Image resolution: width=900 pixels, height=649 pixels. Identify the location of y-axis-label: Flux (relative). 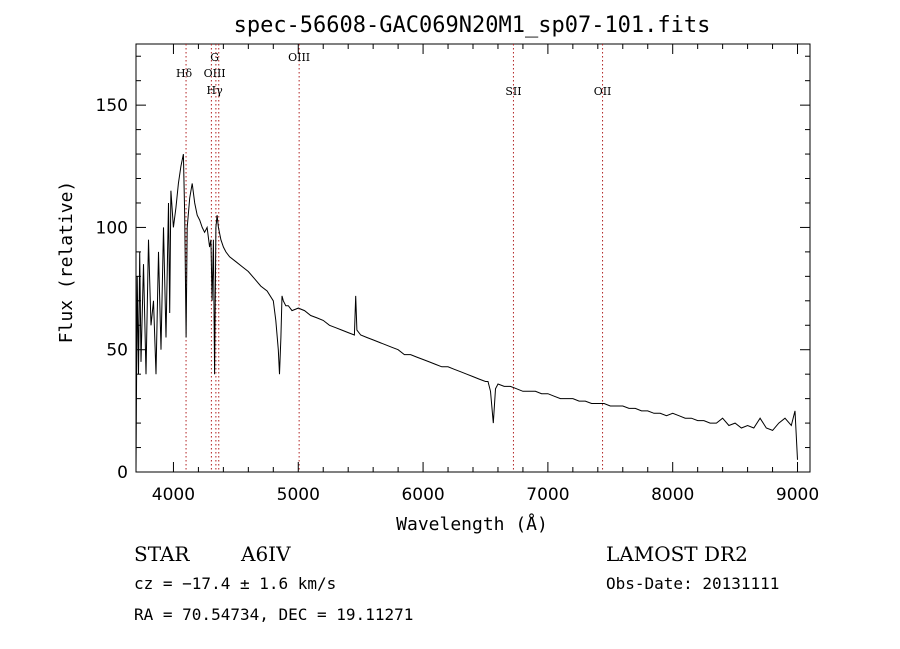
(66, 262).